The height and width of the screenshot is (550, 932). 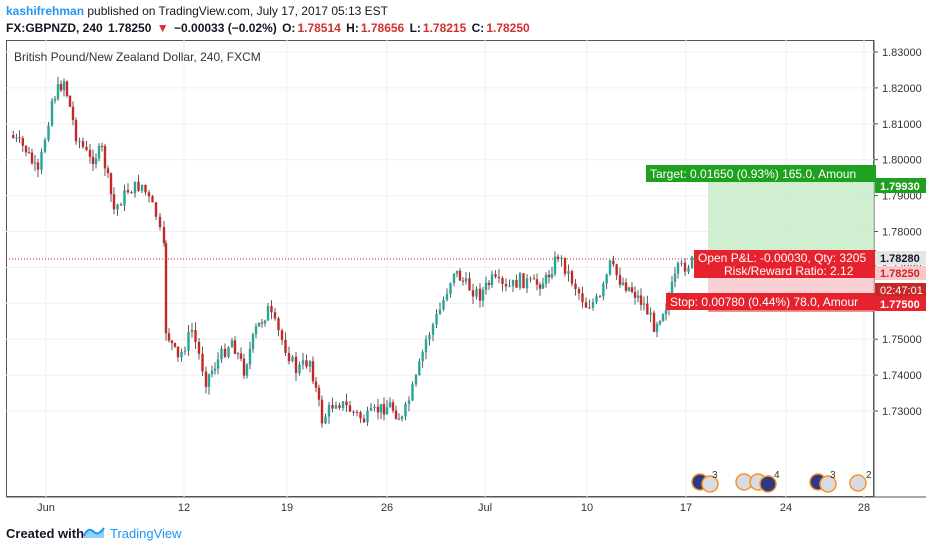 What do you see at coordinates (786, 508) in the screenshot?
I see `time-axis-label: 24` at bounding box center [786, 508].